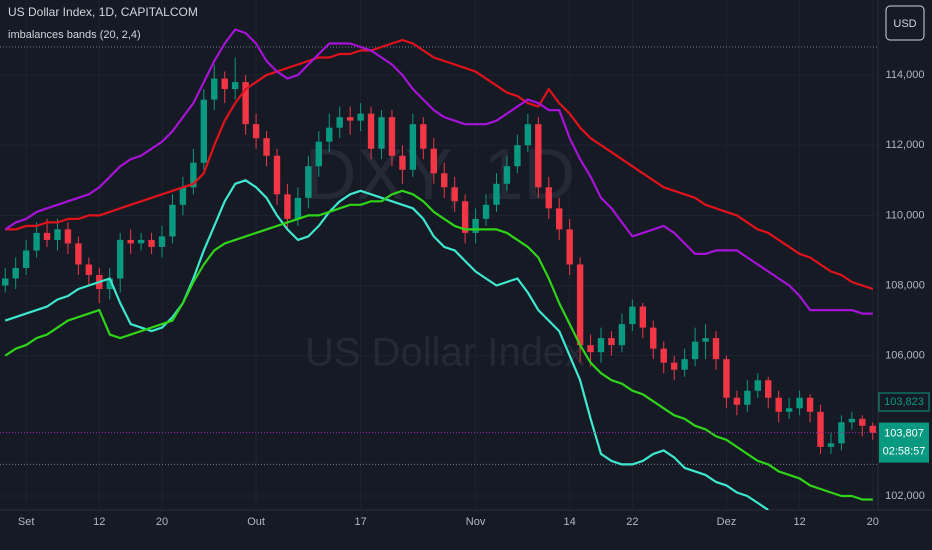  Describe the element at coordinates (632, 522) in the screenshot. I see `x-tick-label: 22` at that location.